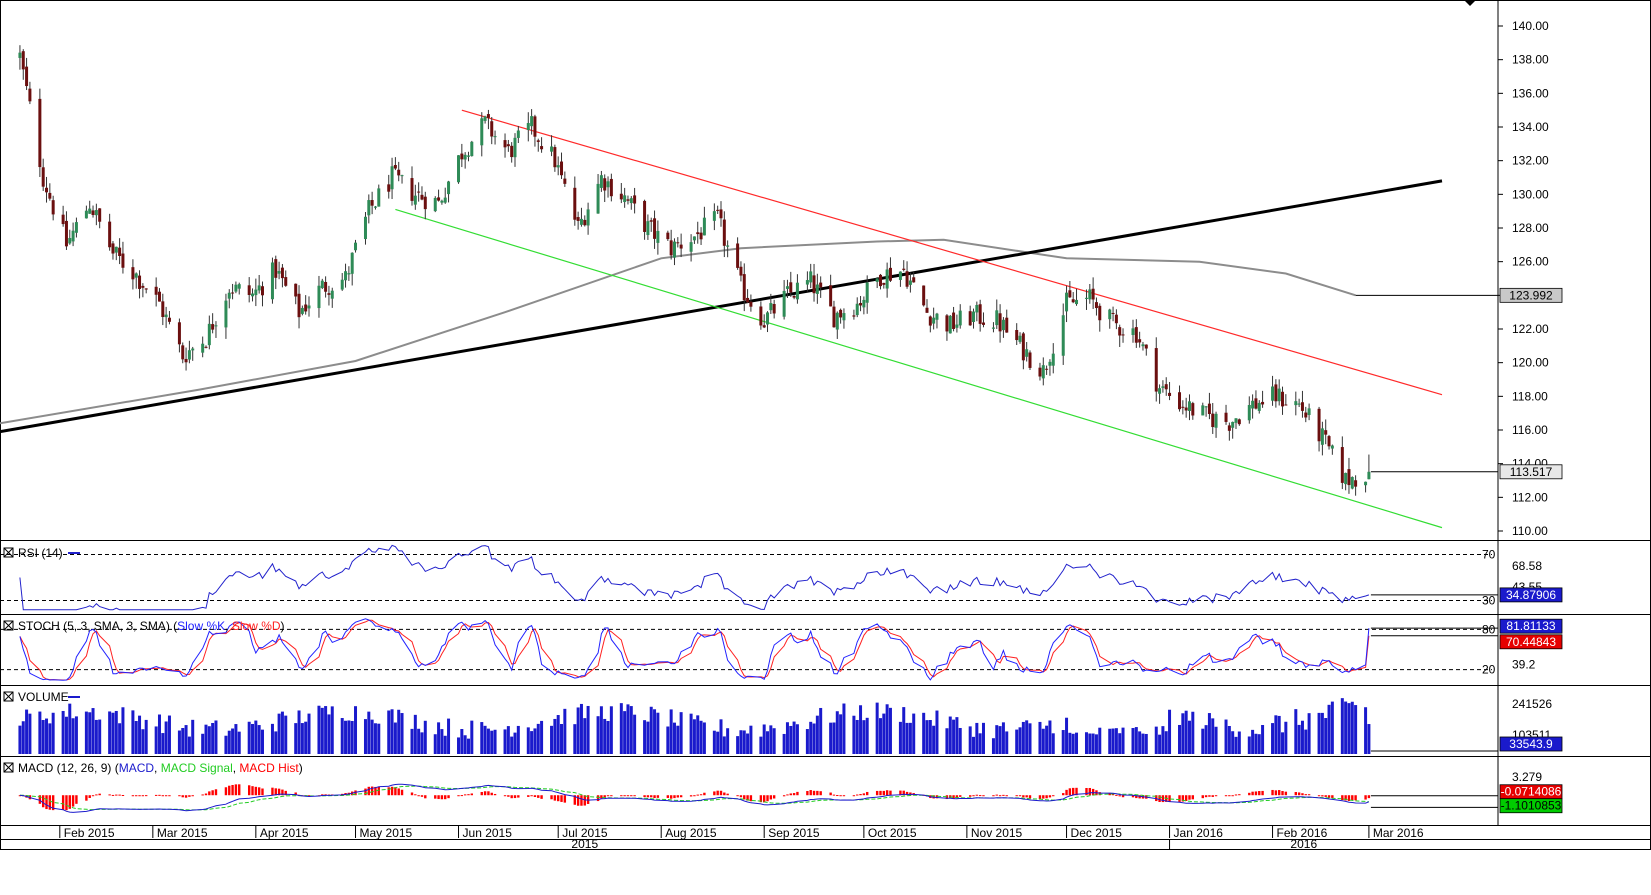 This screenshot has height=895, width=1651. Describe the element at coordinates (8, 552) in the screenshot. I see `panel-close-icon-x` at that location.